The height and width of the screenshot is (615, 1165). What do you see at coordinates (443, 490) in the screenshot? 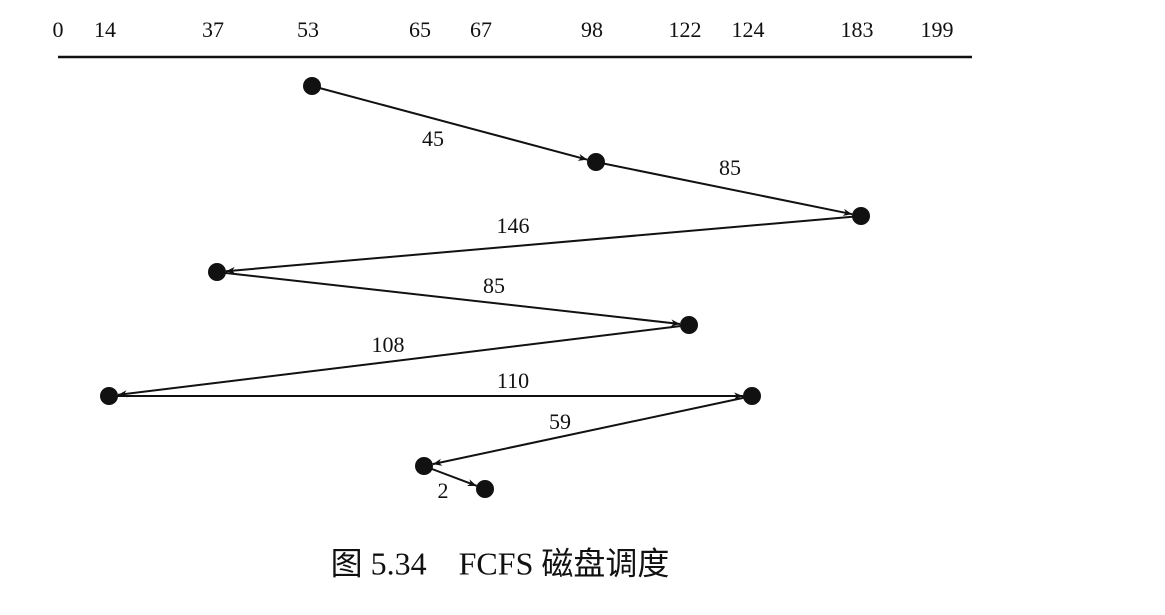
I see `distance-label: 2` at bounding box center [443, 490].